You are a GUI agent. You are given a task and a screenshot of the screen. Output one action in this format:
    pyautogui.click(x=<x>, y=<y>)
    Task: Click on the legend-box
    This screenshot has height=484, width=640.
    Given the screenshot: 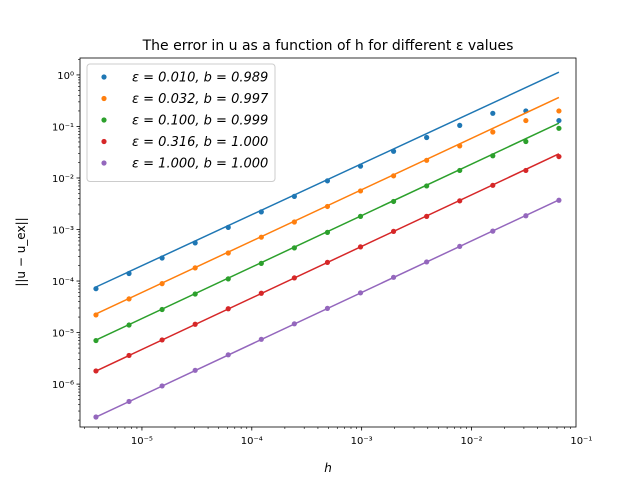 What is the action you would take?
    pyautogui.click(x=181, y=122)
    